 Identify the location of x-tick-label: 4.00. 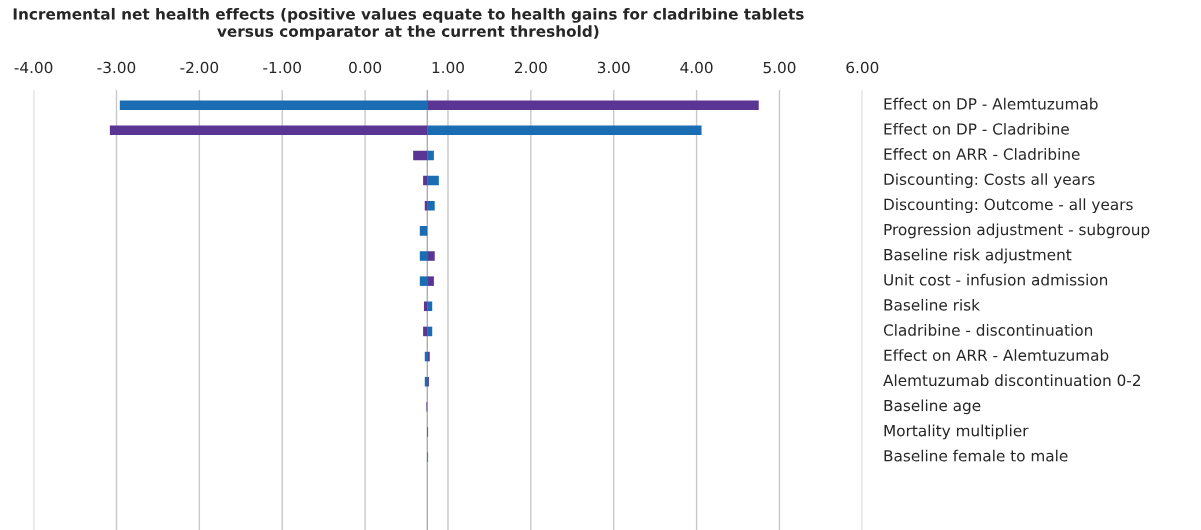
(696, 67).